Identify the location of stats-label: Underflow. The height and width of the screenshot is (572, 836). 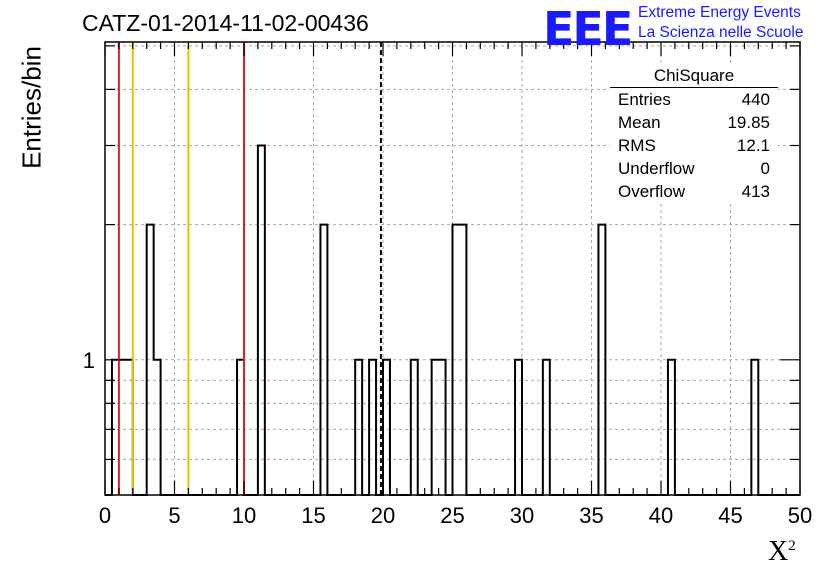
(656, 168).